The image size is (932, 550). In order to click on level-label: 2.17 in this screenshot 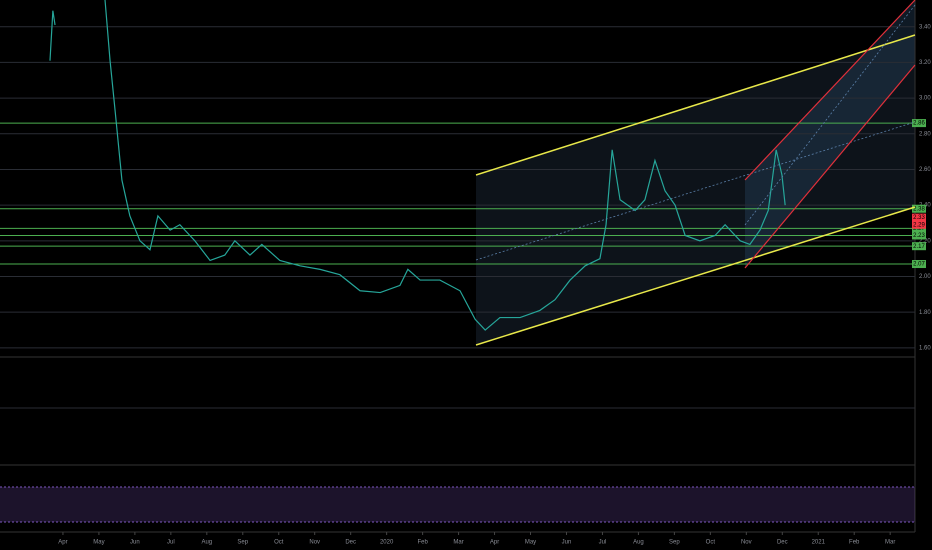, I will do `click(919, 247)`.